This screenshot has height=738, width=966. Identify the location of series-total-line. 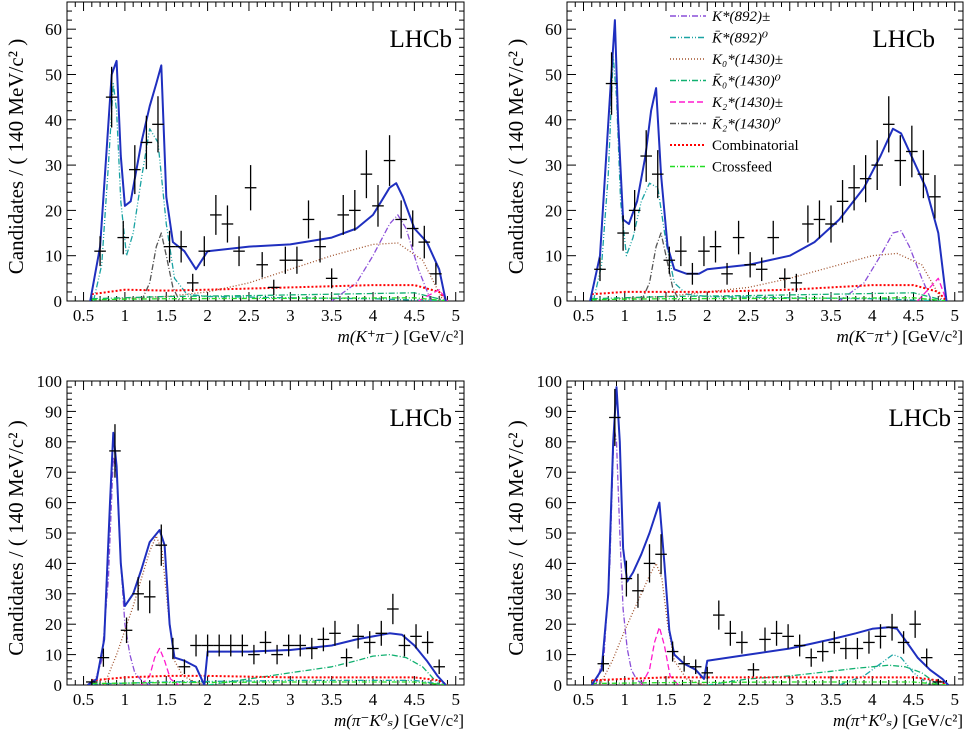
(768, 160).